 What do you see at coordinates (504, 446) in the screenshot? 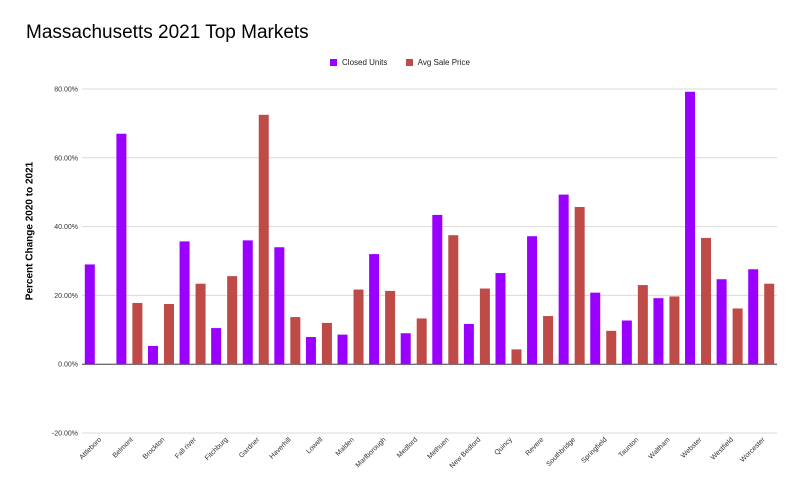
I see `x-tick-label: Quincy` at bounding box center [504, 446].